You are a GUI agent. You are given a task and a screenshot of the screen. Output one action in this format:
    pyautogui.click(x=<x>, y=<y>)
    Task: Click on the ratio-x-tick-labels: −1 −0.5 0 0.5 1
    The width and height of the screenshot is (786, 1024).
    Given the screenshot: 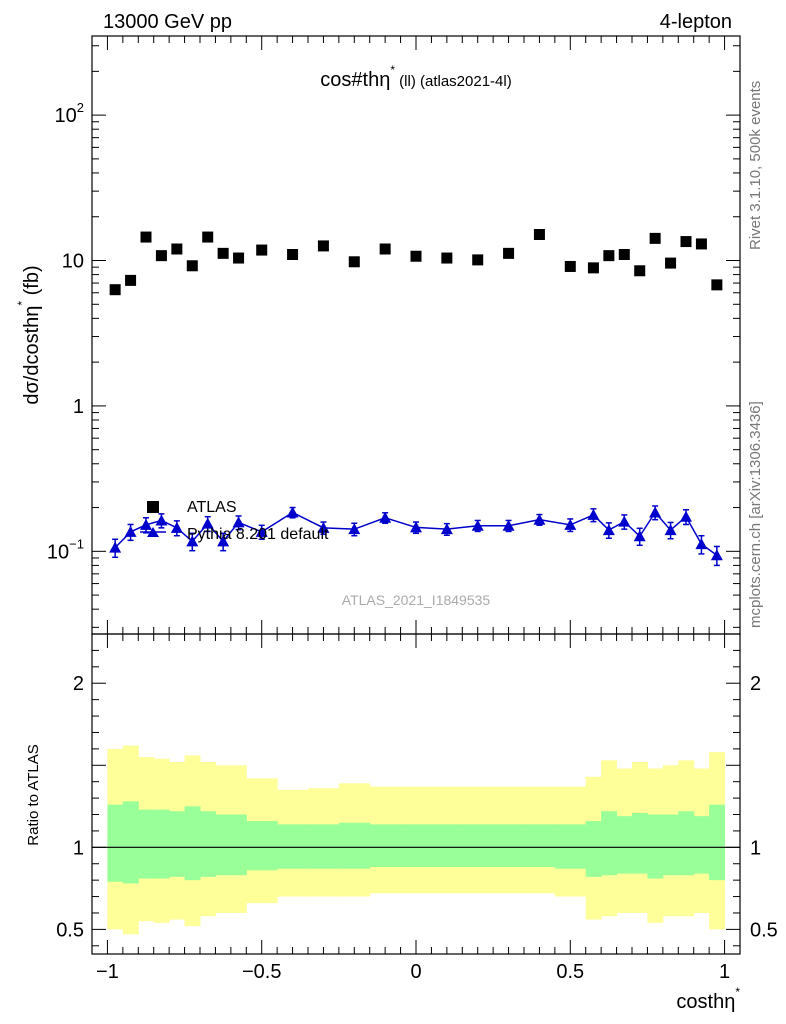 What is the action you would take?
    pyautogui.click(x=413, y=972)
    